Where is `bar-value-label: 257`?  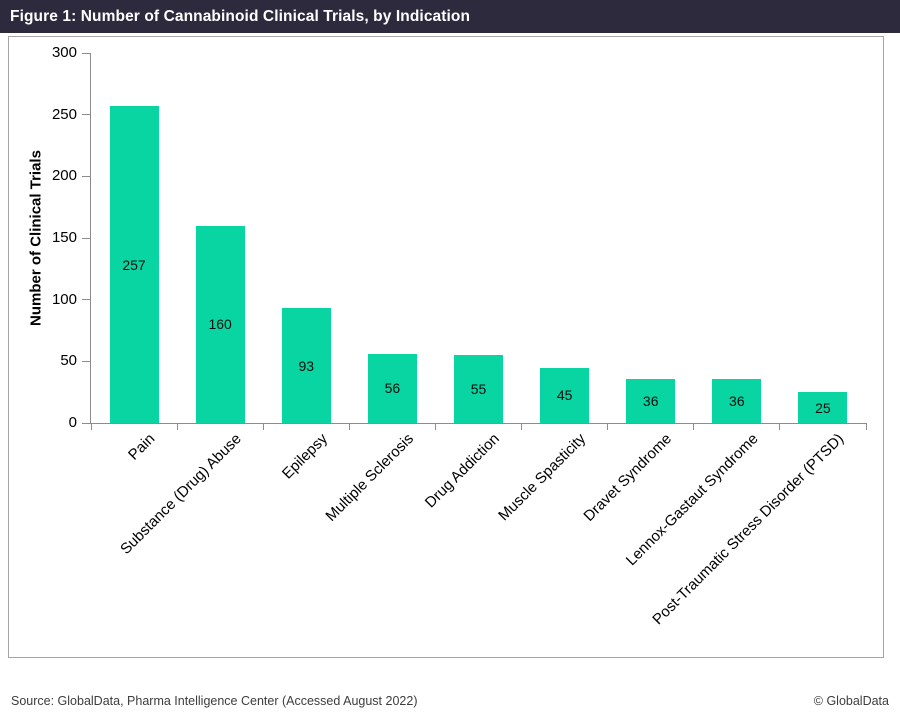
bar-value-label: 257 is located at coordinates (134, 264).